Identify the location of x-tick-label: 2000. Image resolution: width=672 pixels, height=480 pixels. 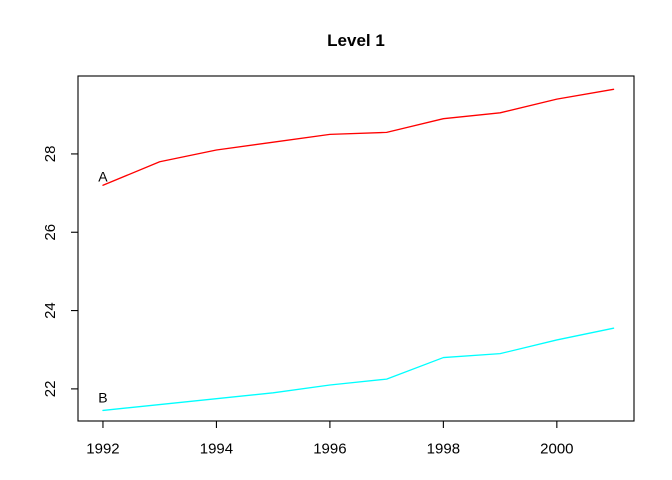
(556, 448).